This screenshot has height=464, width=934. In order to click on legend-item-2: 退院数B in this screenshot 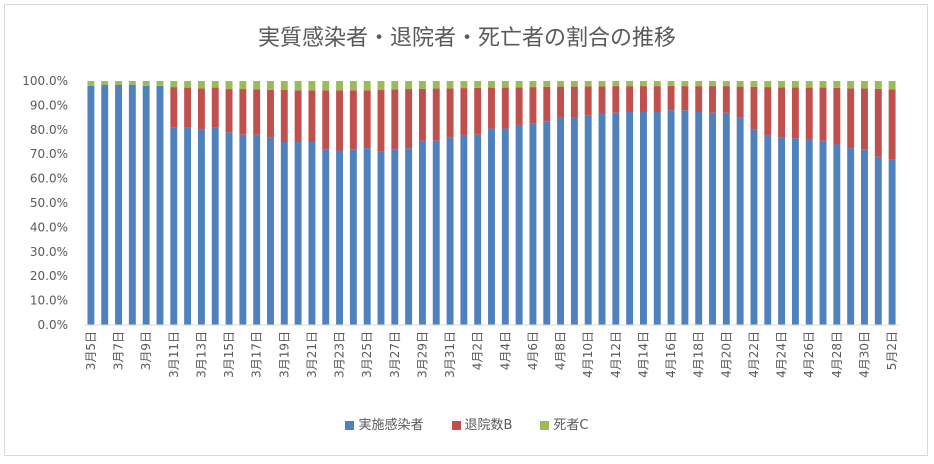, I will do `click(481, 423)`.